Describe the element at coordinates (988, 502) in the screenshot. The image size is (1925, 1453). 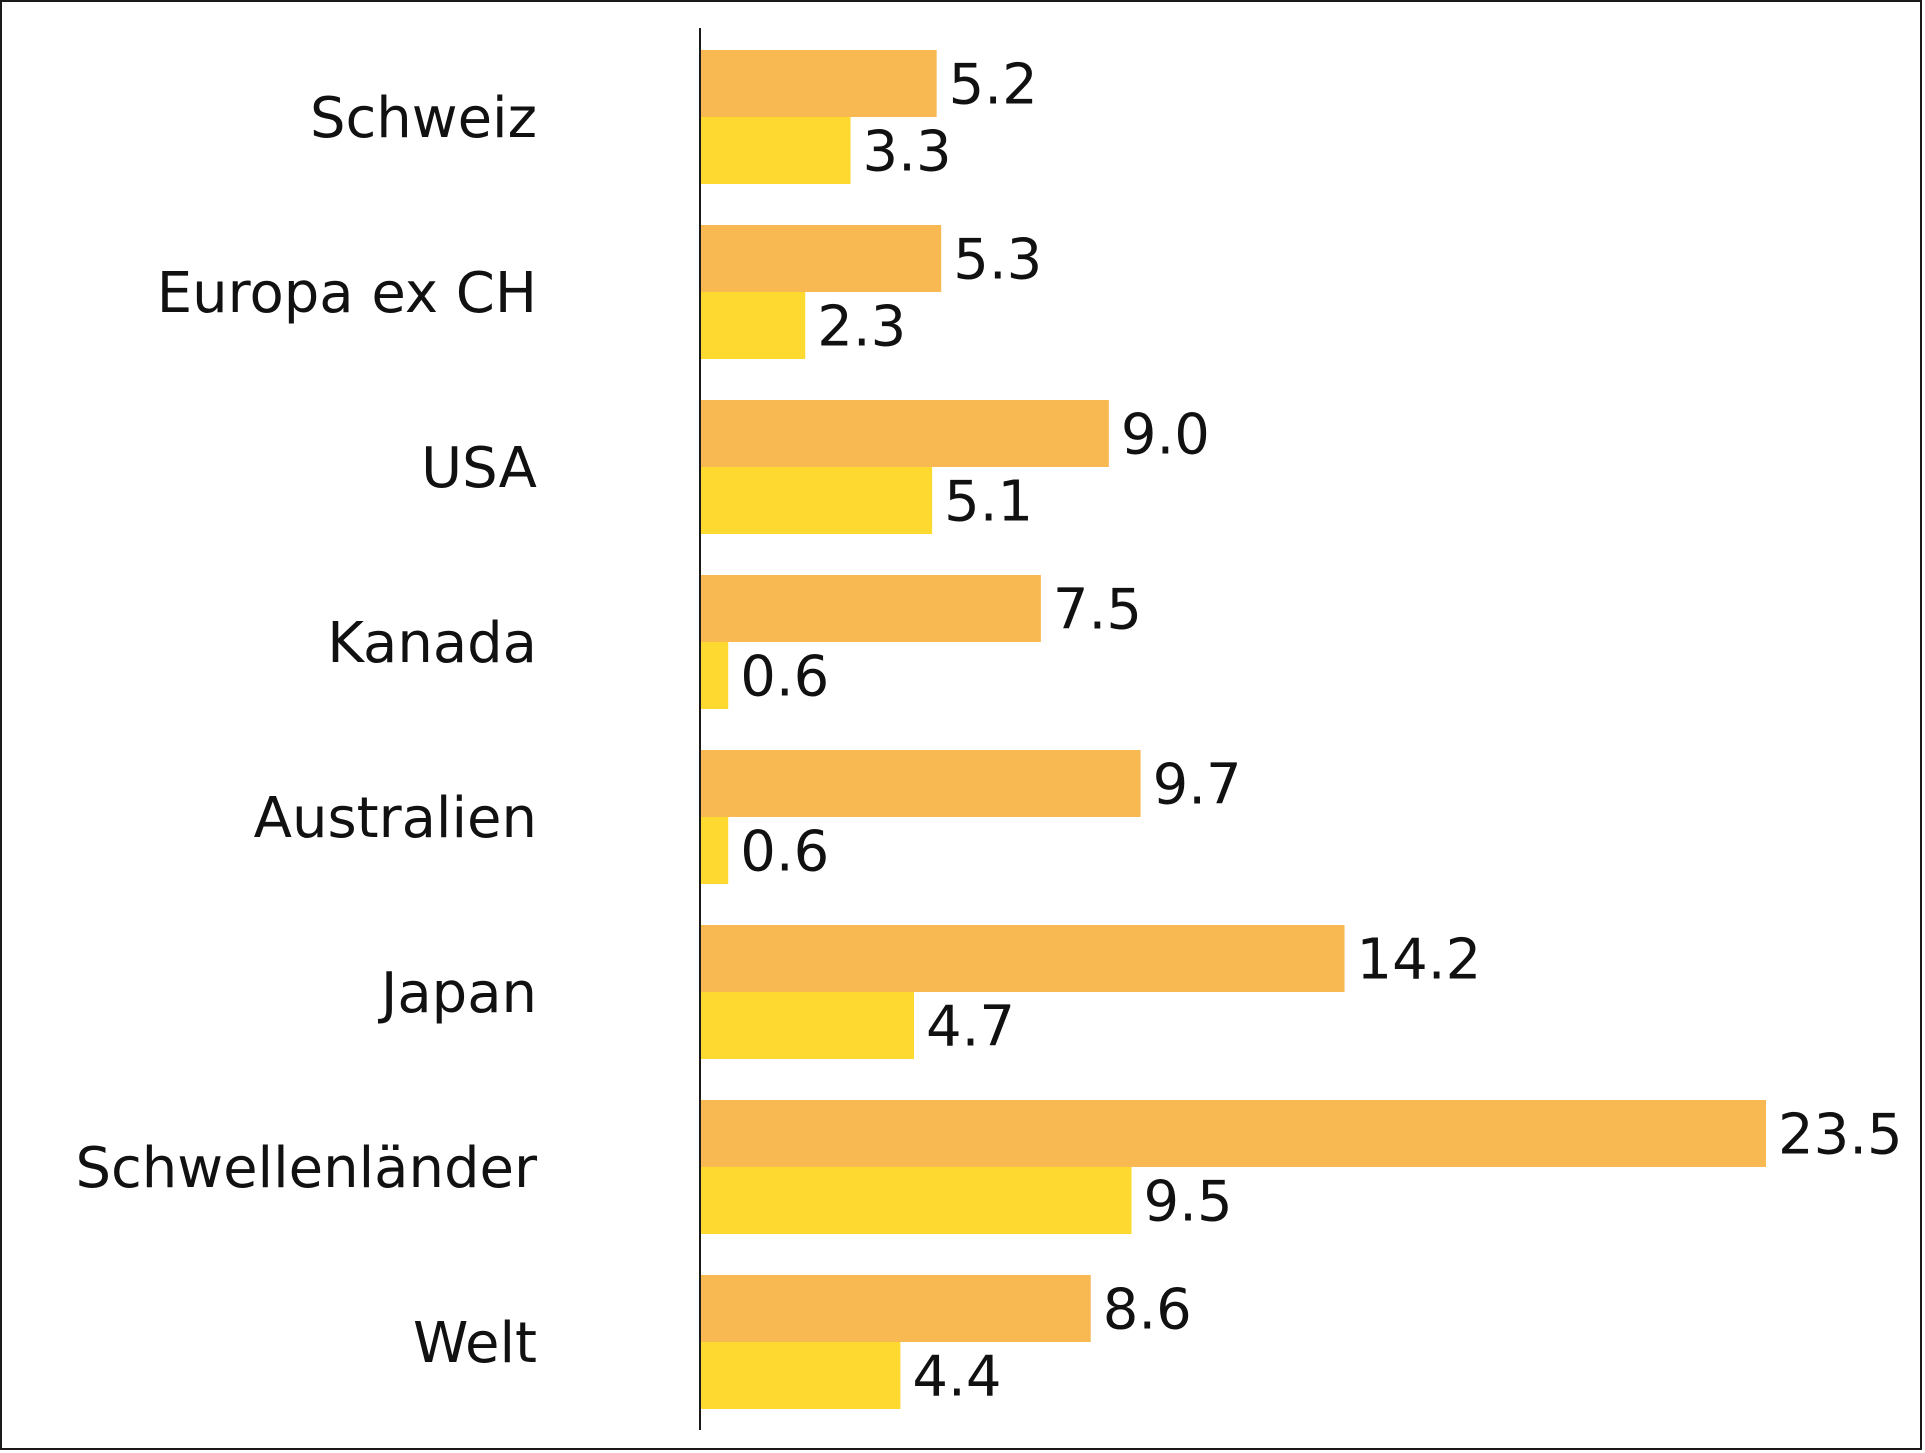
I see `data-label: 5.1` at that location.